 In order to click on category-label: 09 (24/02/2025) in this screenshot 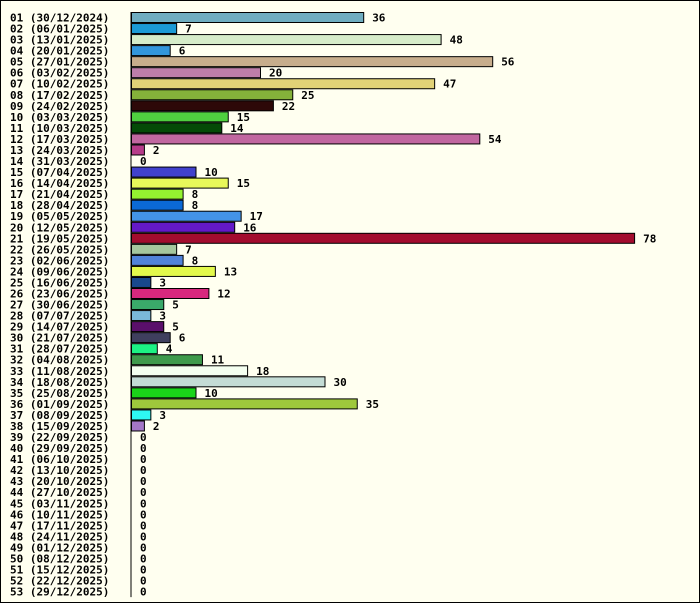, I will do `click(59, 106)`.